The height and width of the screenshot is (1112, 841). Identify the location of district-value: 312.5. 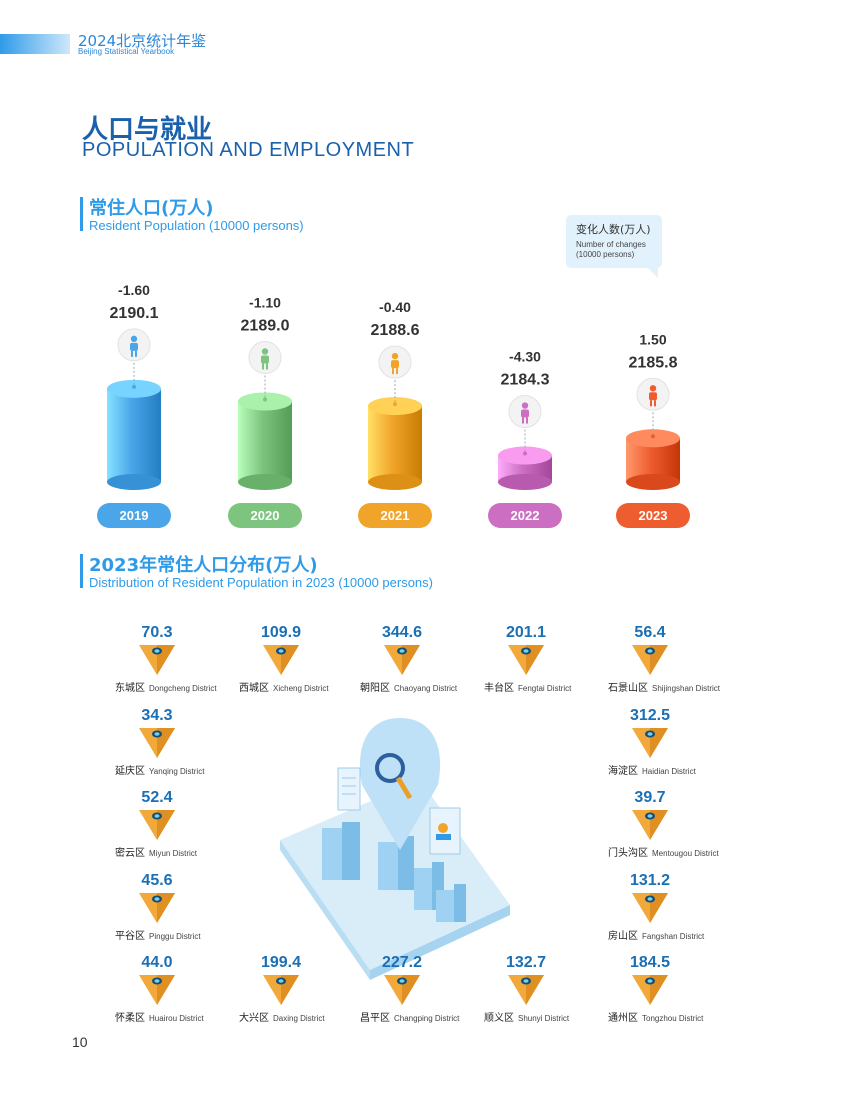
(650, 715).